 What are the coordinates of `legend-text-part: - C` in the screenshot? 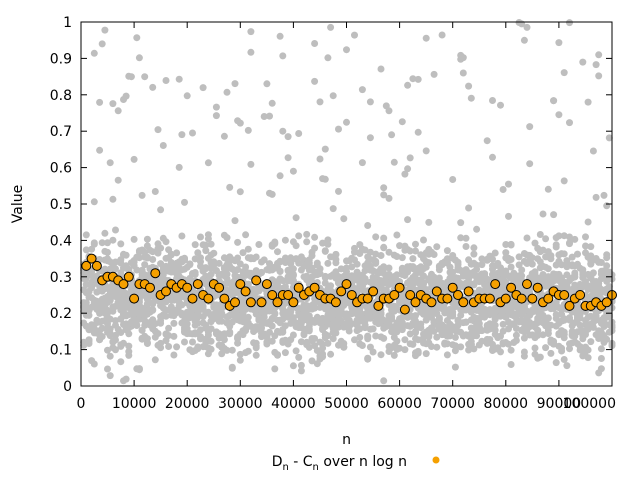 It's located at (301, 462).